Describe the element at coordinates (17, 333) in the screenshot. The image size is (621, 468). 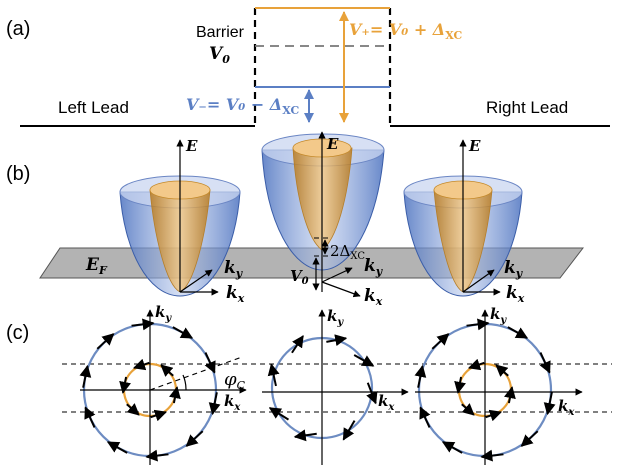
I see `panel-label-c: (c)` at that location.